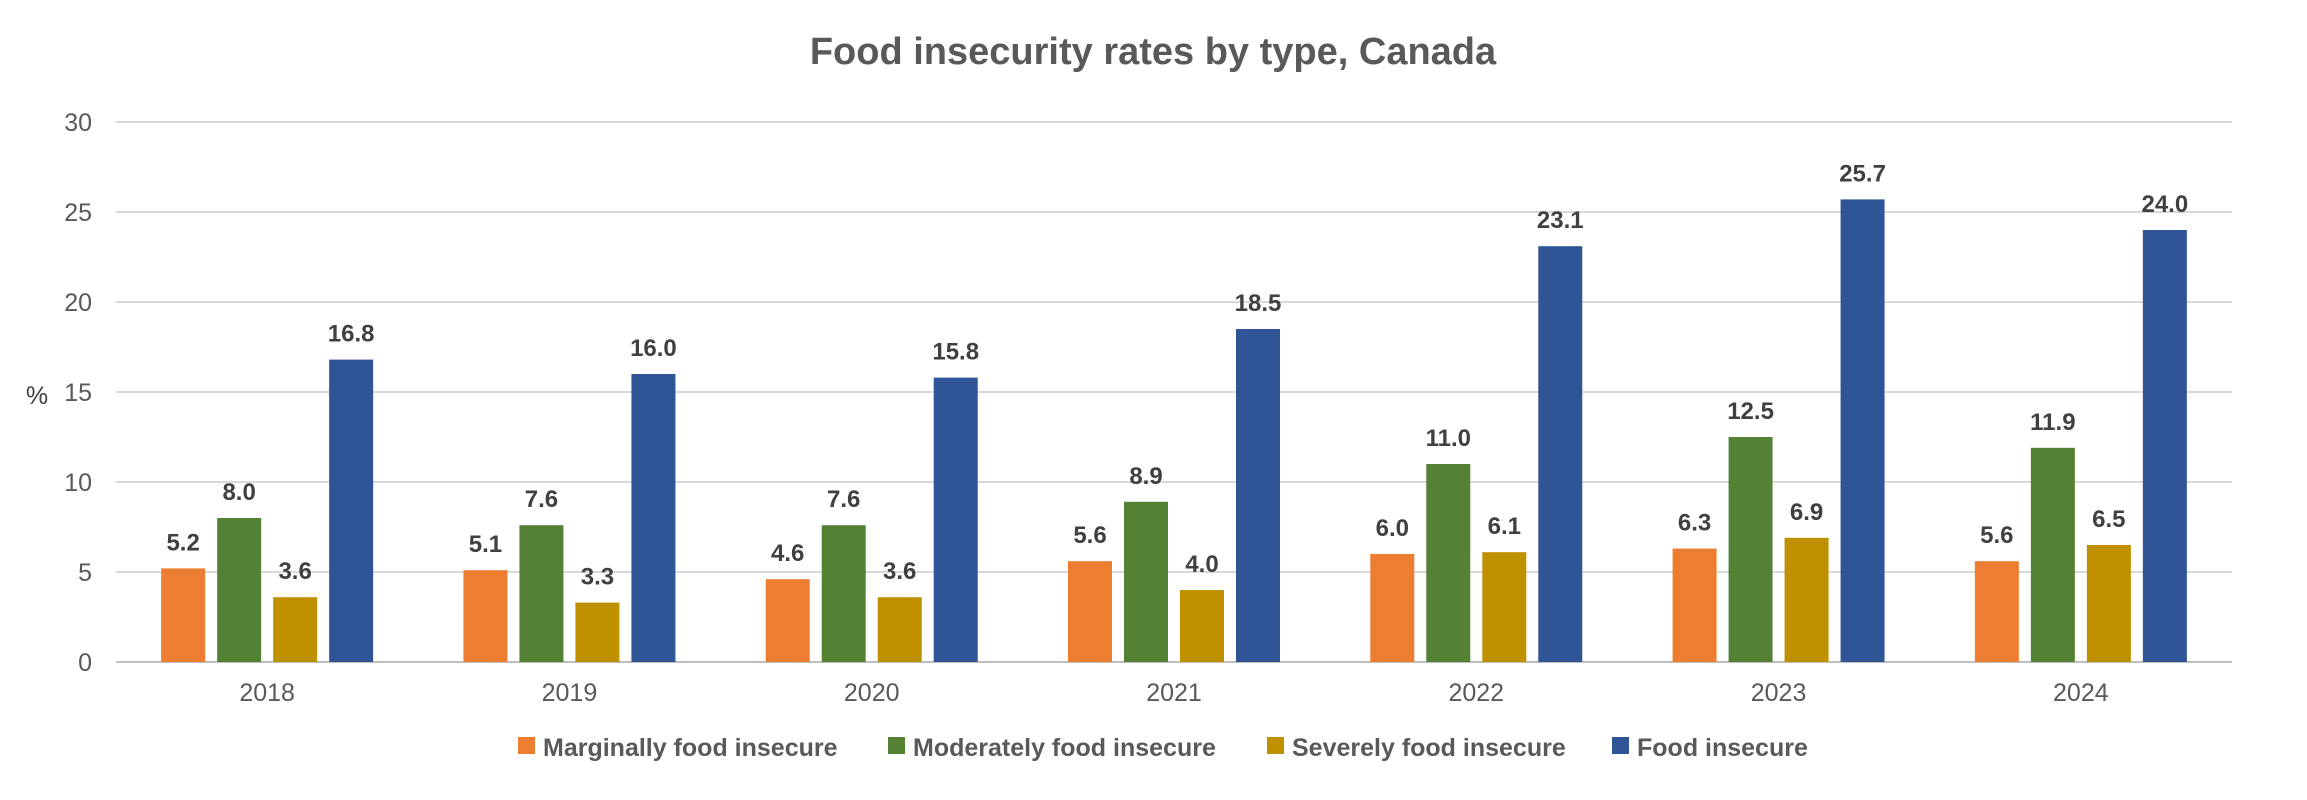 This screenshot has height=800, width=2307. What do you see at coordinates (653, 348) in the screenshot?
I see `data-label: 16.0` at bounding box center [653, 348].